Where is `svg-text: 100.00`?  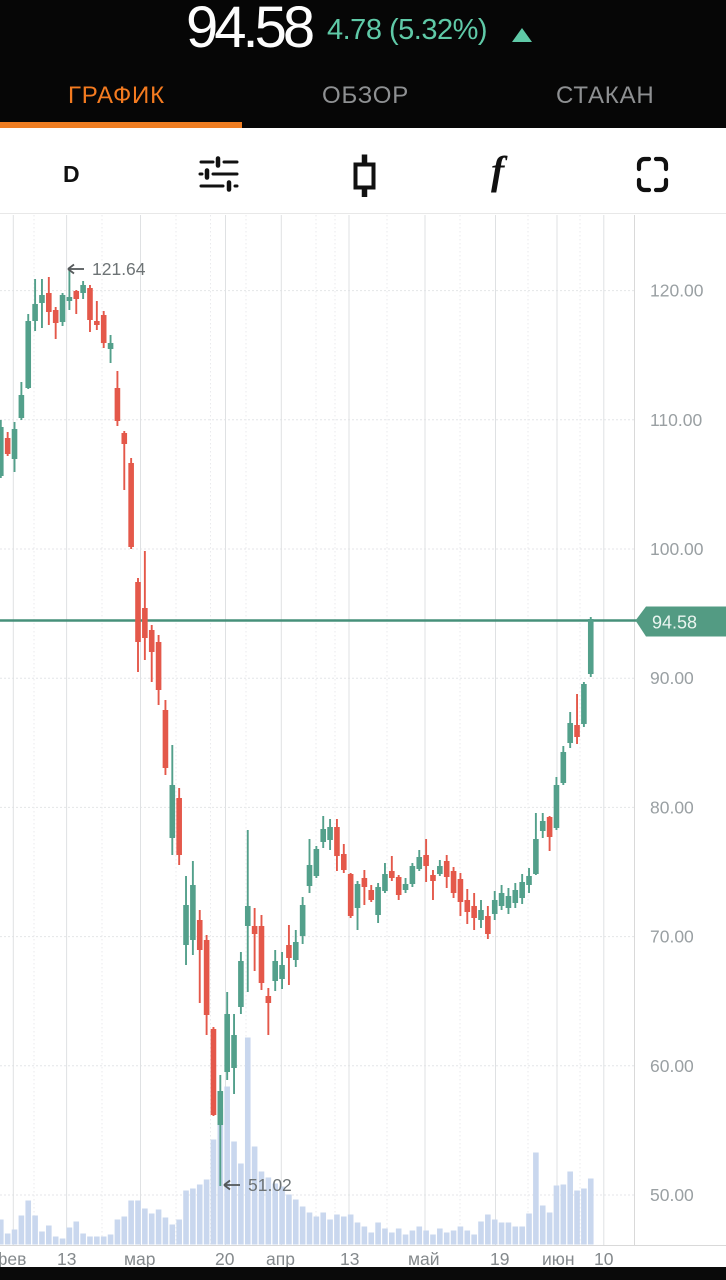
svg-text: 100.00 is located at coordinates (677, 549).